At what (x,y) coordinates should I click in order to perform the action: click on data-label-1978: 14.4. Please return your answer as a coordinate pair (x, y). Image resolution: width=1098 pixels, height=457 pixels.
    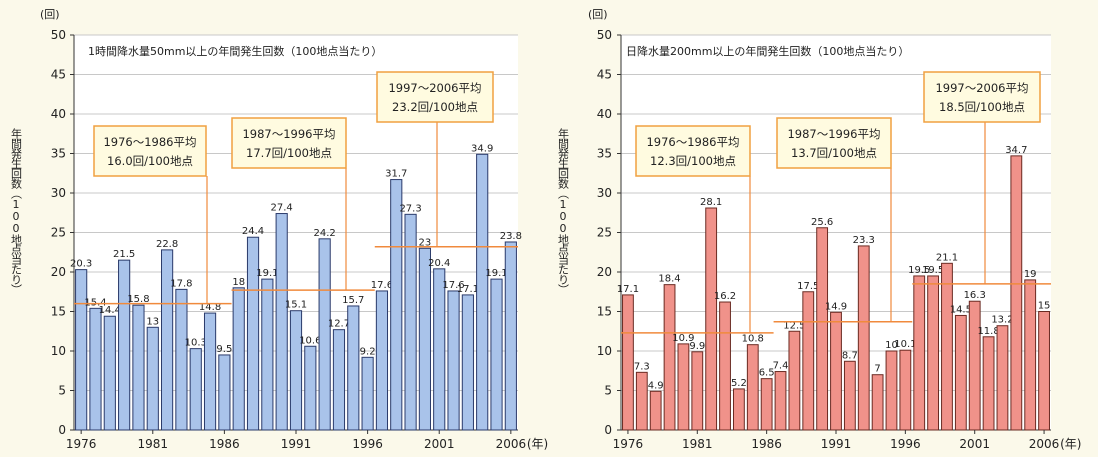
    Looking at the image, I should click on (110, 310).